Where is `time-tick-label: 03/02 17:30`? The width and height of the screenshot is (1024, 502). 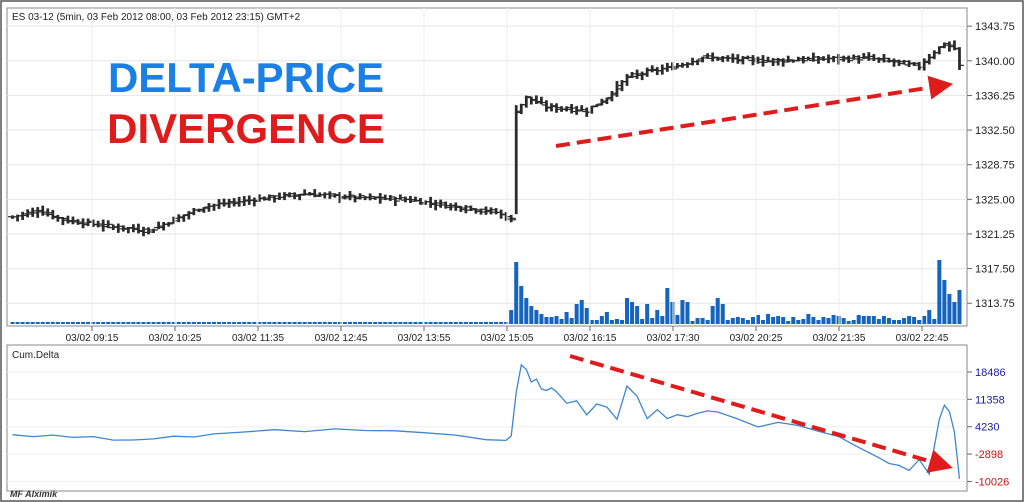 time-tick-label: 03/02 17:30 is located at coordinates (673, 338).